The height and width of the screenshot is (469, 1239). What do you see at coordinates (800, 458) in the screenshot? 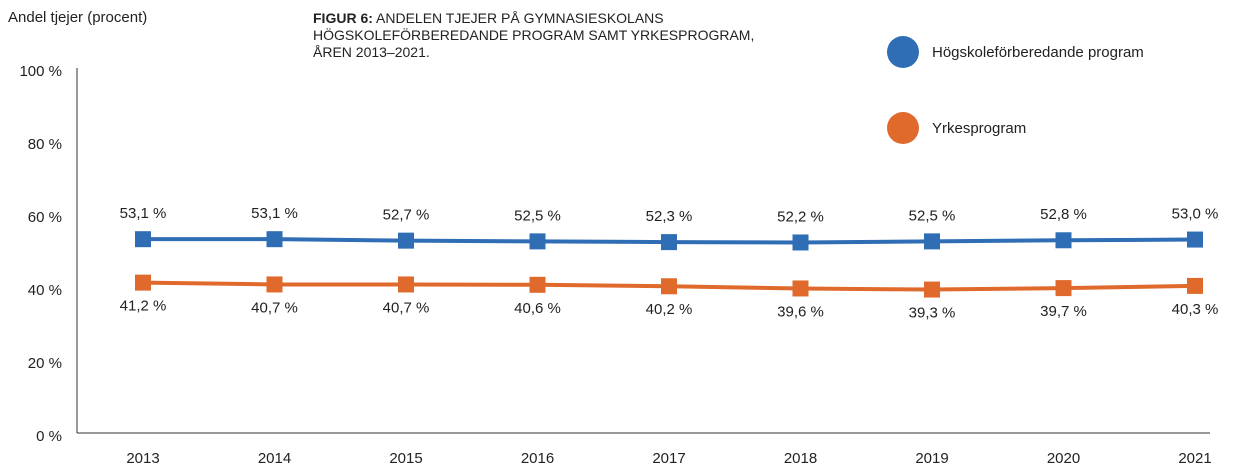
I see `x-tick-label: 2018` at bounding box center [800, 458].